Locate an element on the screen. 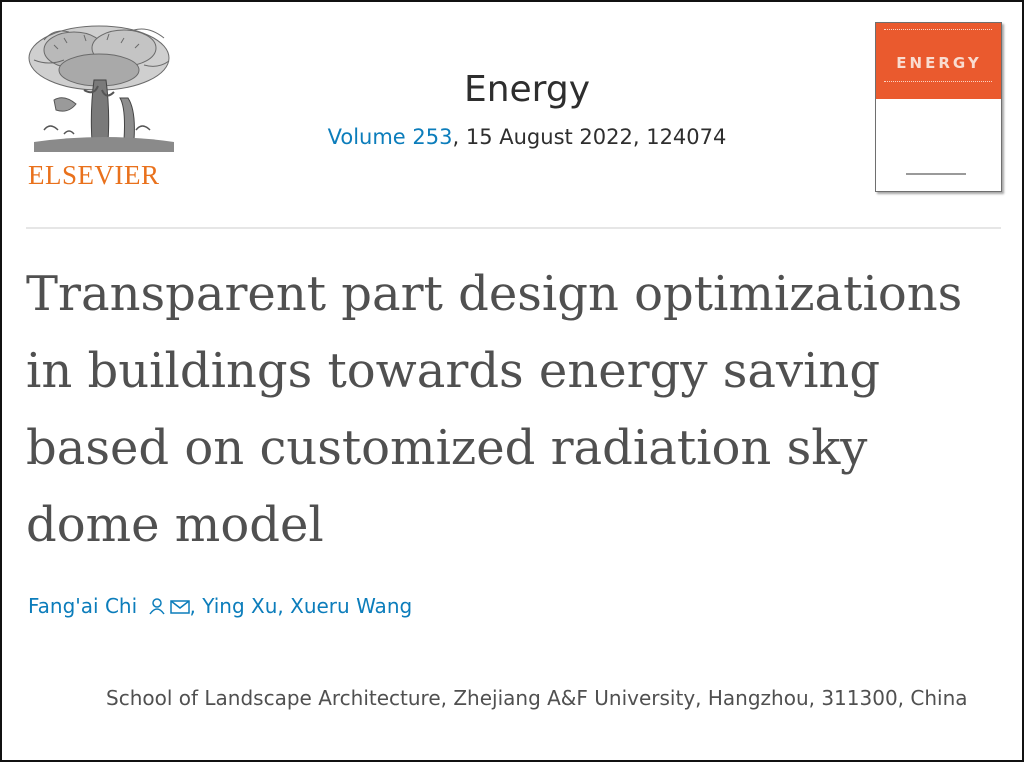  envelope-icon is located at coordinates (179, 608).